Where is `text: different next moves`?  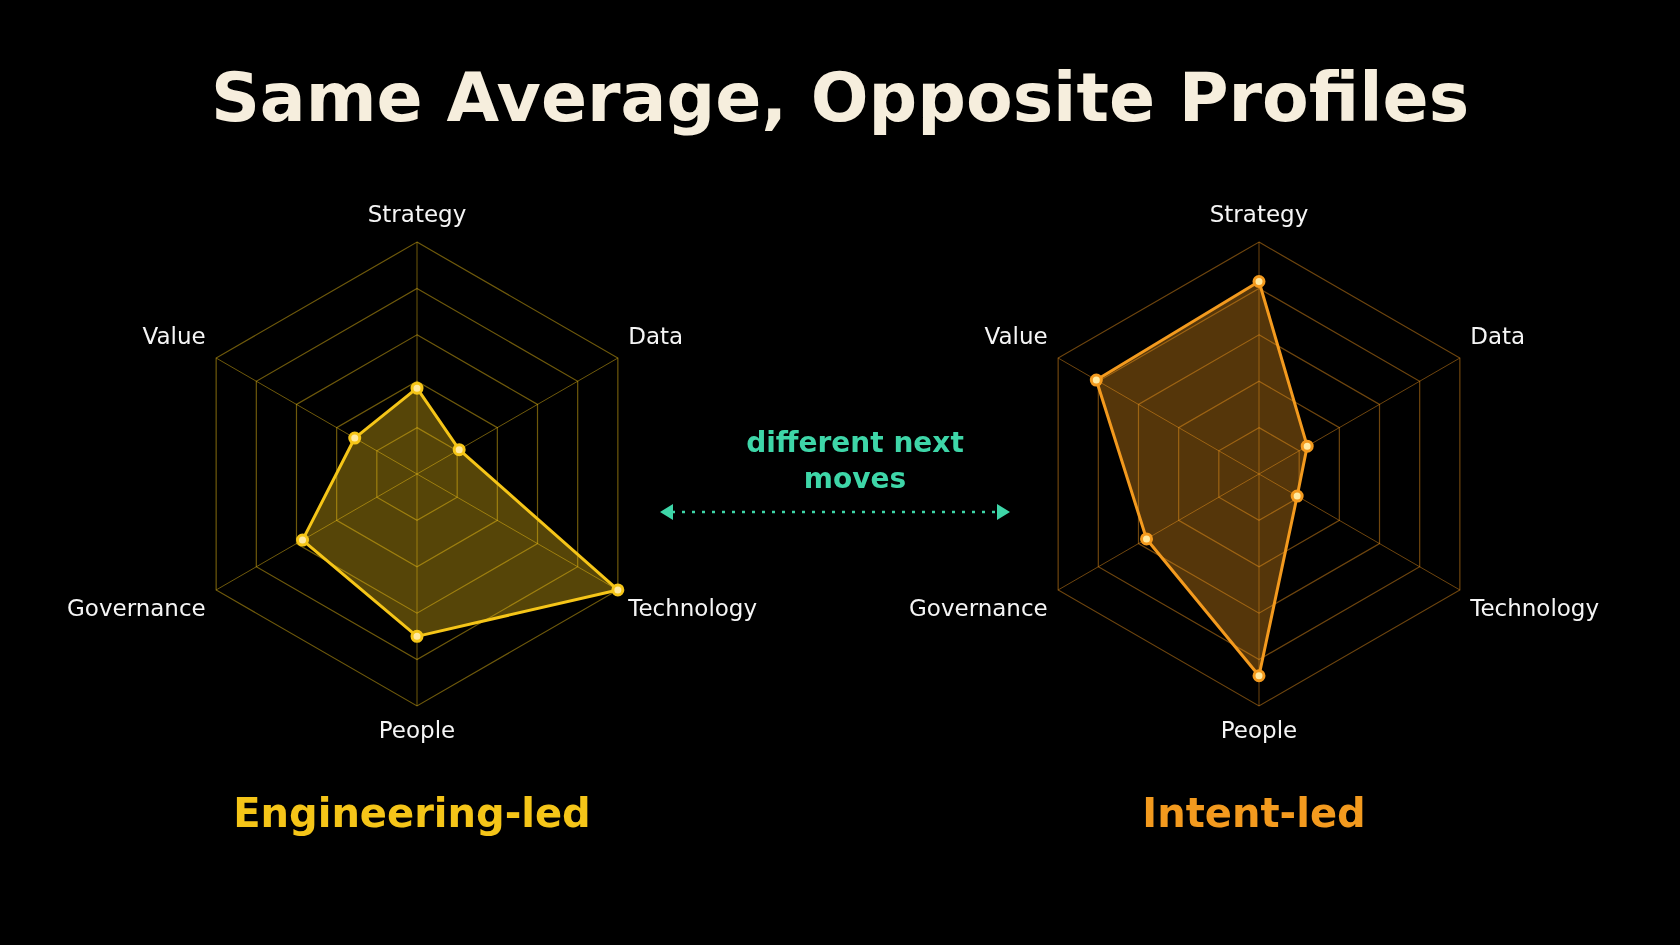 text: different next moves is located at coordinates (855, 461).